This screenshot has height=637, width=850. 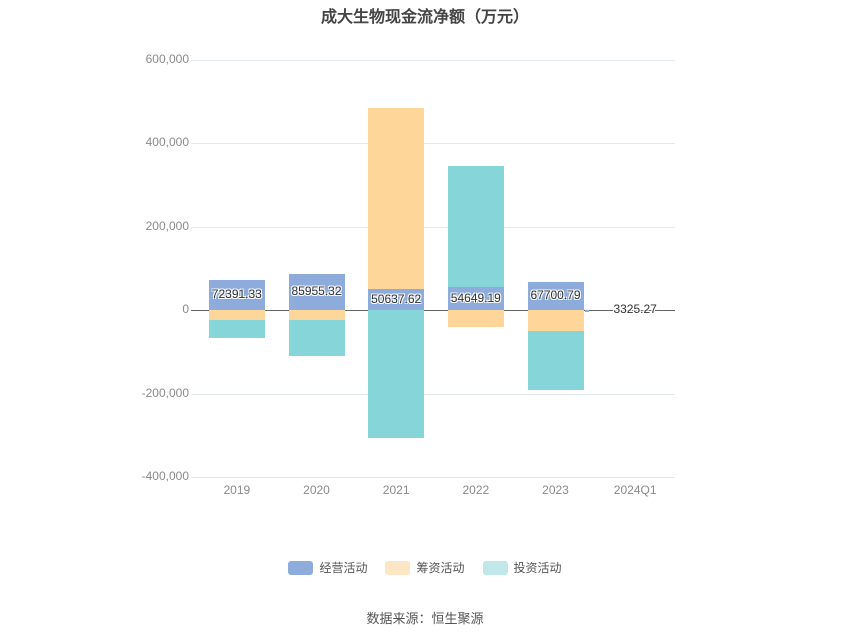 What do you see at coordinates (436, 310) in the screenshot?
I see `zero-axis-line` at bounding box center [436, 310].